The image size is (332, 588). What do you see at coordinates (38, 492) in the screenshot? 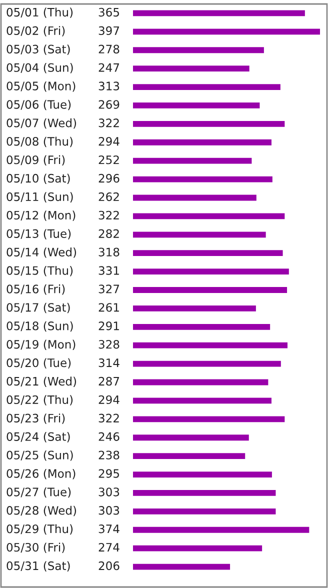
I see `y-tick-label: 05/27 (Tue)` at bounding box center [38, 492].